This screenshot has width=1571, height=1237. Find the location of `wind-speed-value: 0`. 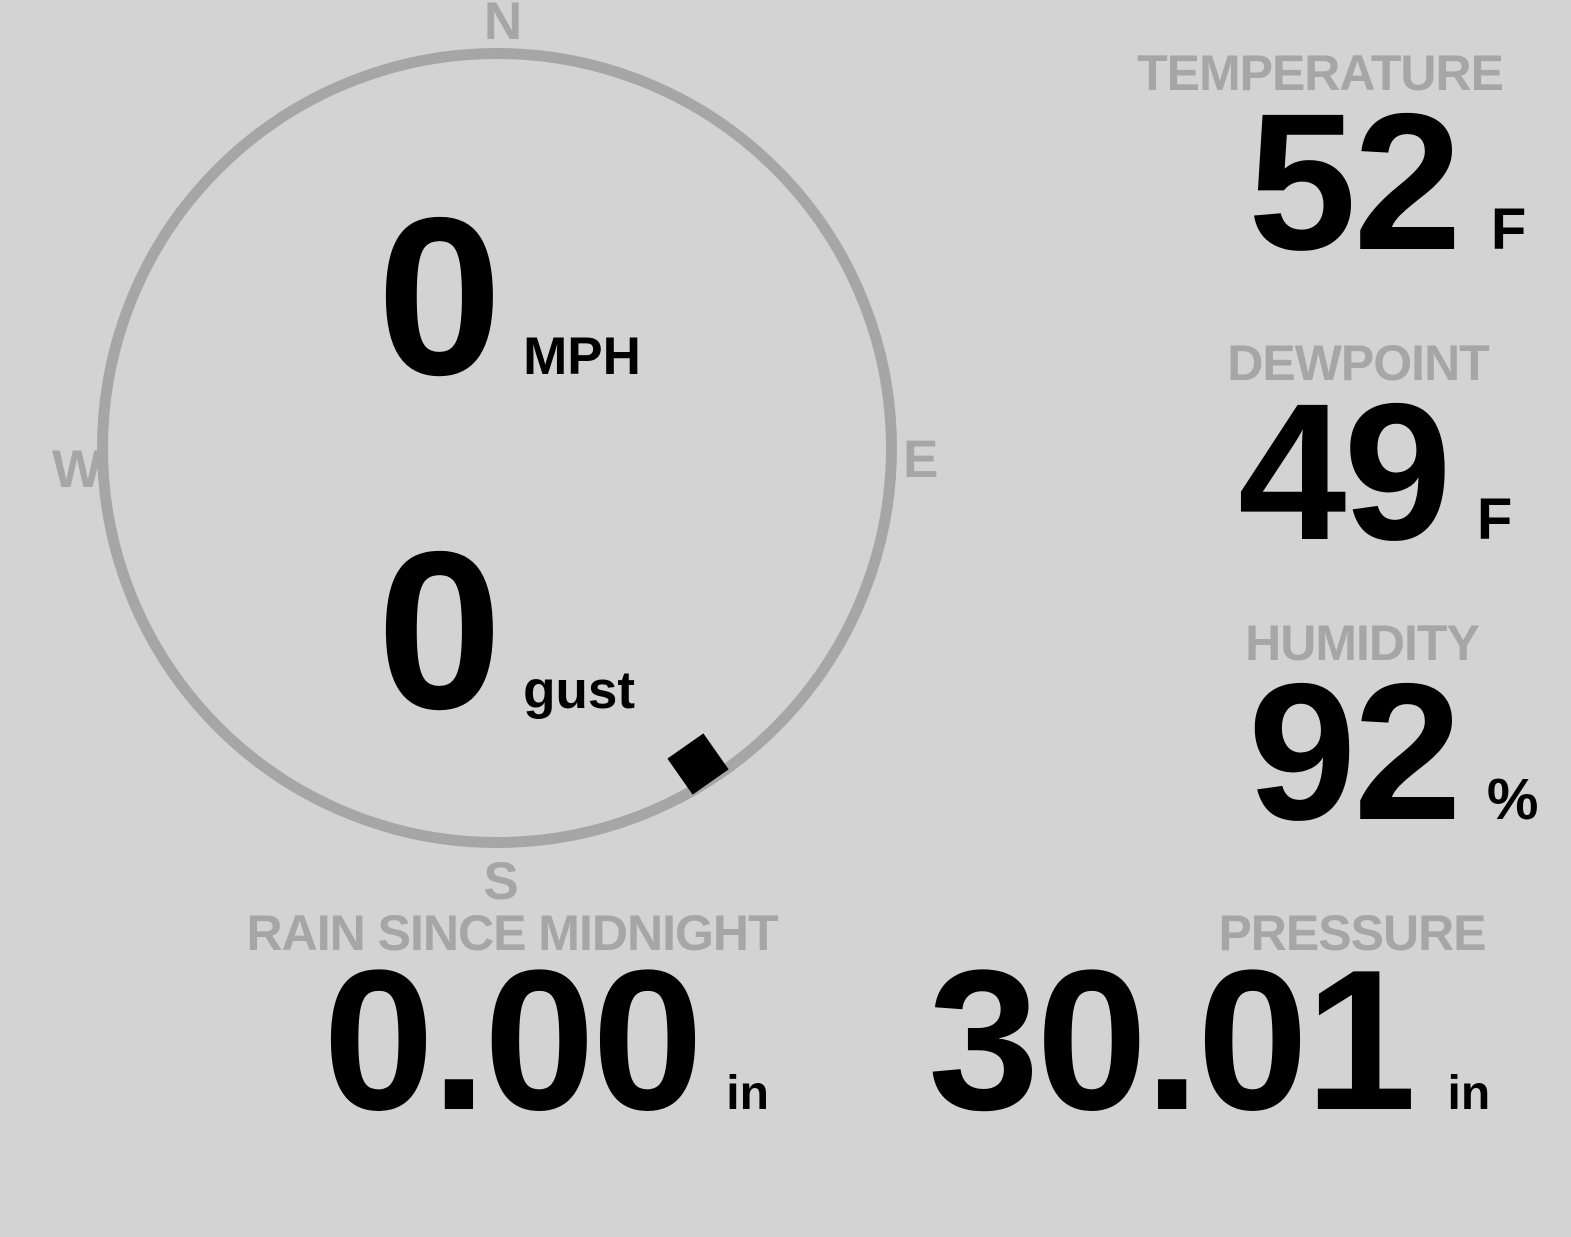

wind-speed-value: 0 is located at coordinates (439, 296).